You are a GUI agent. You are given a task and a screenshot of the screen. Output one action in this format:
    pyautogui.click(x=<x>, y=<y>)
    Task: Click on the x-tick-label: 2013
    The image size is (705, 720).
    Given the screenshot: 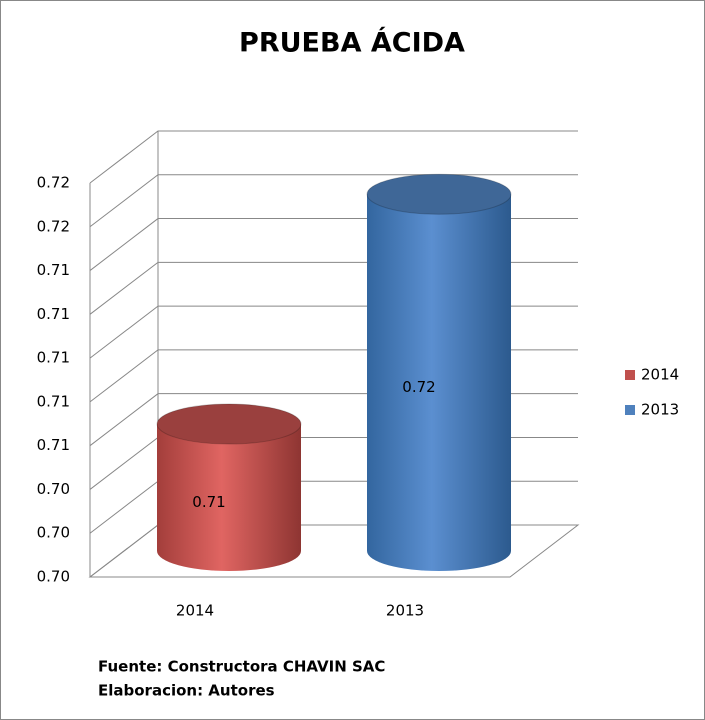 What is the action you would take?
    pyautogui.click(x=405, y=611)
    